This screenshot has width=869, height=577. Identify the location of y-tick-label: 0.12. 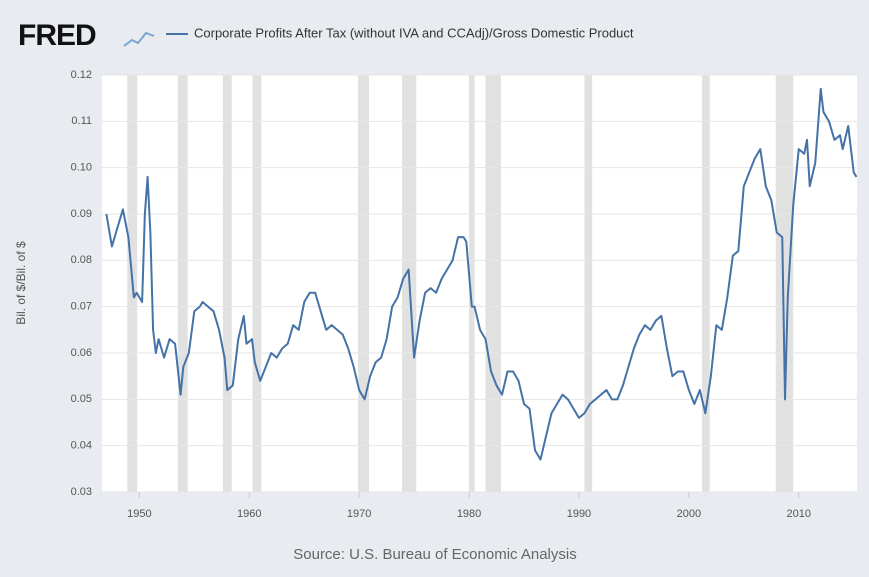
(81, 75).